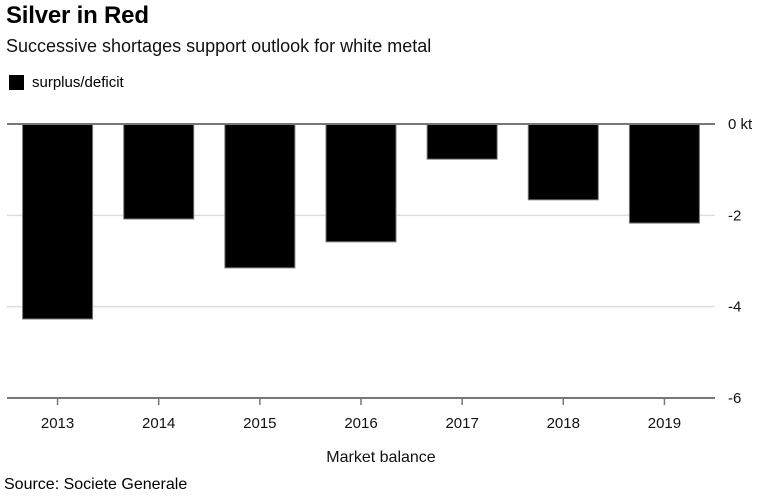  I want to click on x-tick-label: 2017, so click(461, 423).